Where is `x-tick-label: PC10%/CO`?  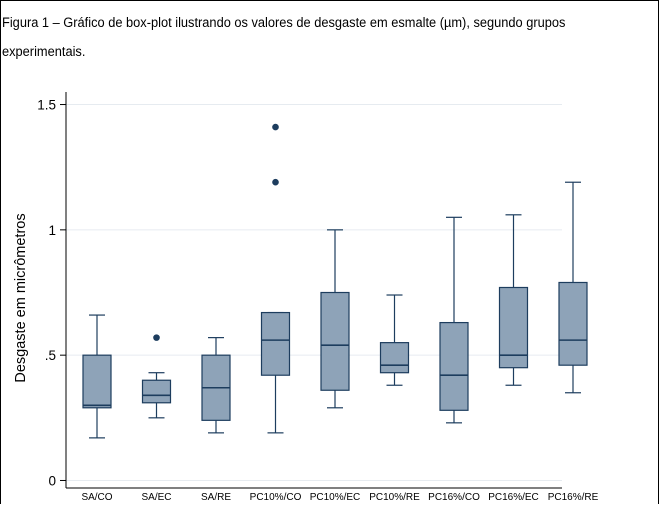
x-tick-label: PC10%/CO is located at coordinates (276, 497).